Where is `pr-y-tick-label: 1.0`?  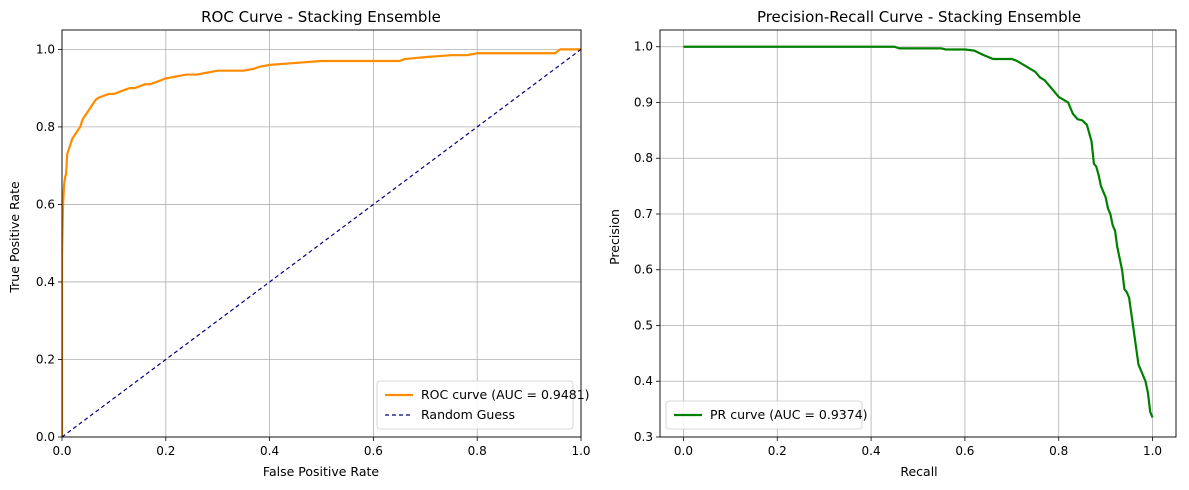 pr-y-tick-label: 1.0 is located at coordinates (643, 47).